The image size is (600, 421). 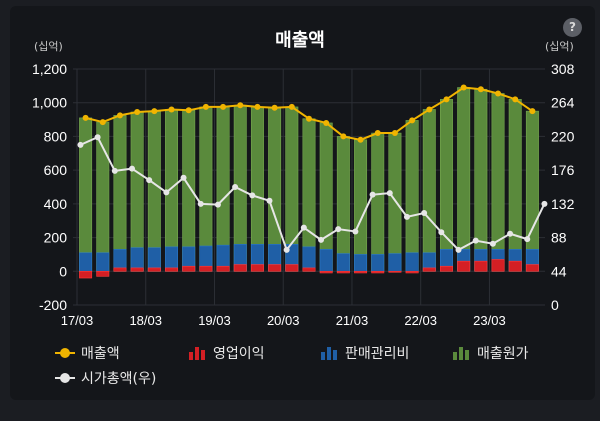 I want to click on y-tick-label: 200, so click(x=56, y=238).